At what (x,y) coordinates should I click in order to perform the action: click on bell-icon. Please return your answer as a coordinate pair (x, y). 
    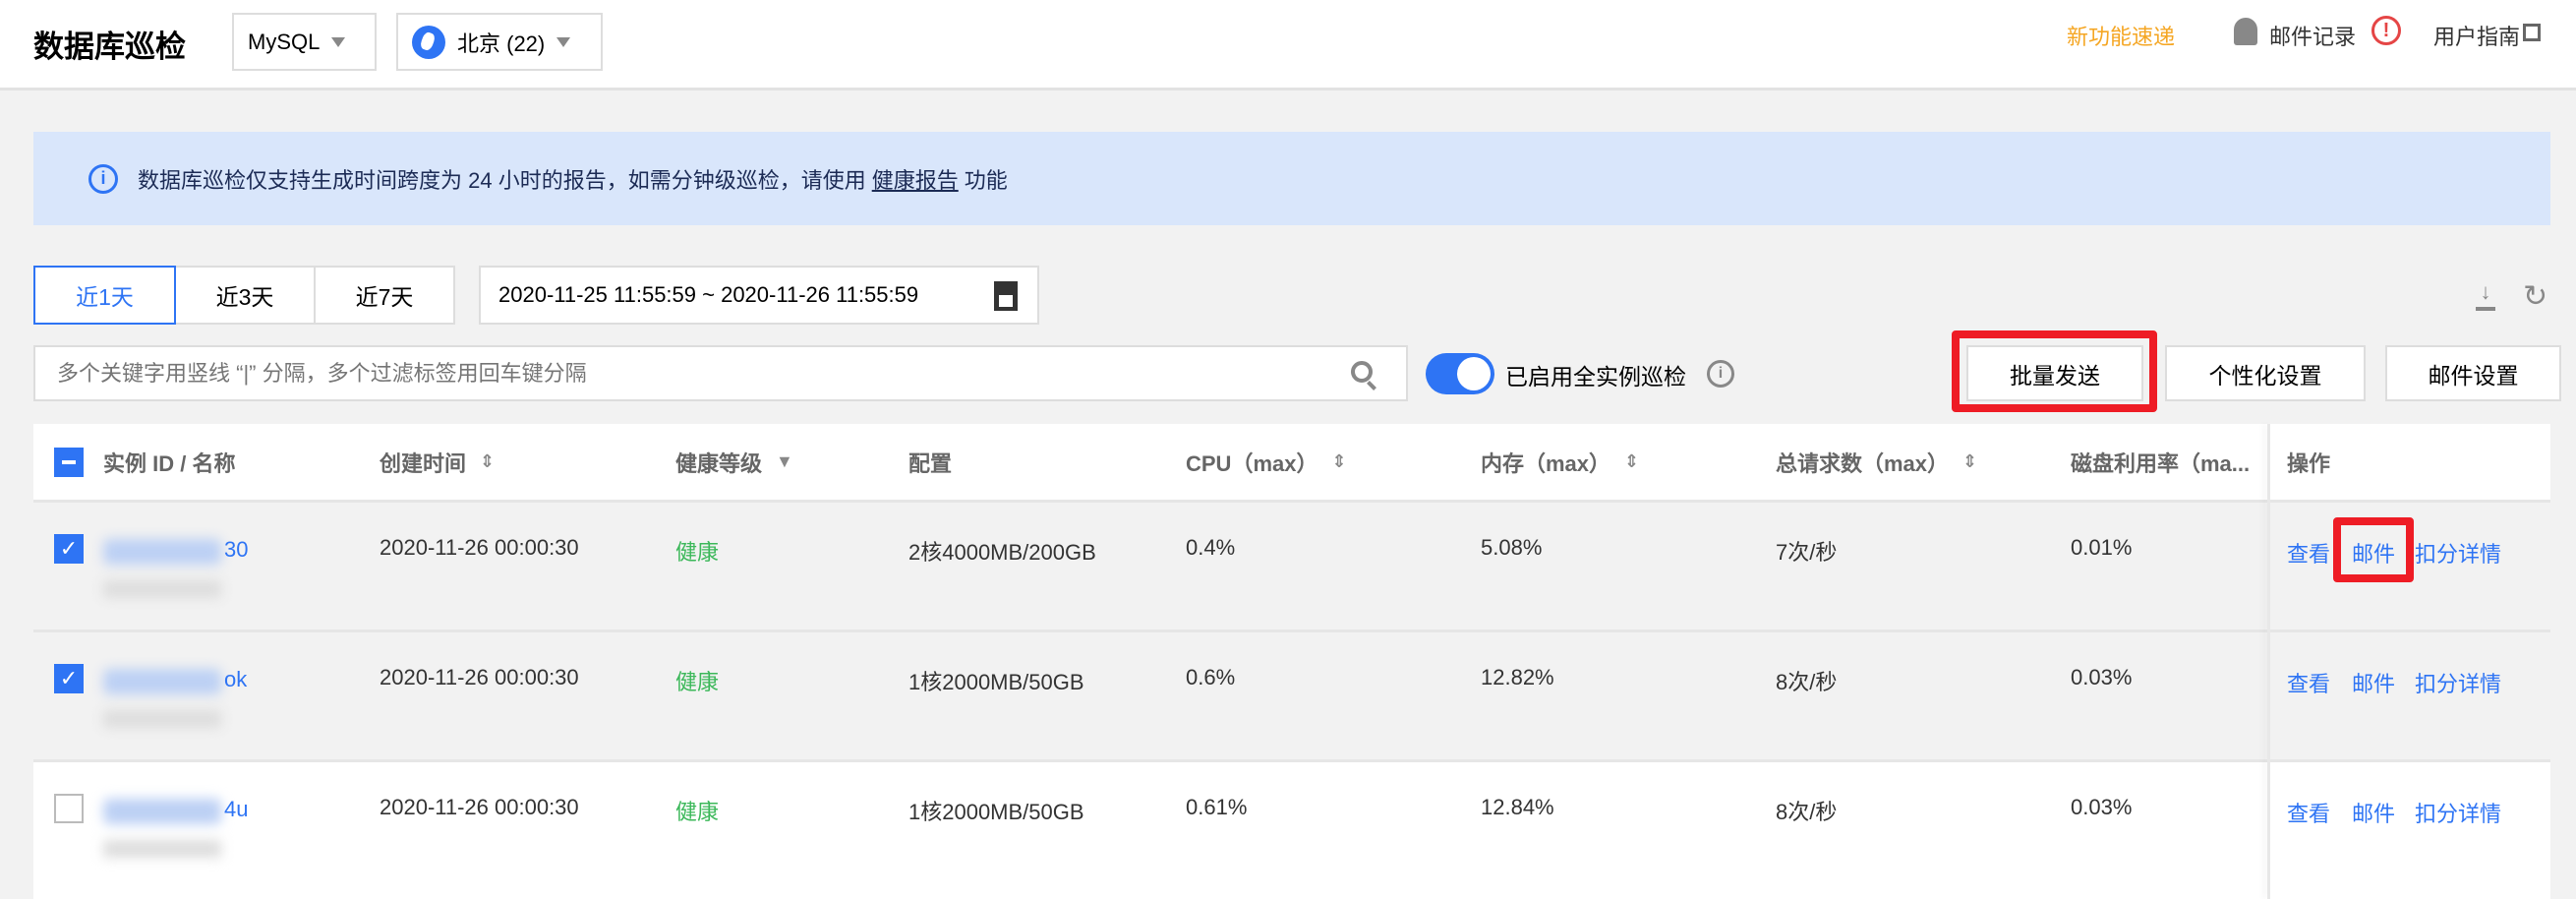
    Looking at the image, I should click on (2245, 32).